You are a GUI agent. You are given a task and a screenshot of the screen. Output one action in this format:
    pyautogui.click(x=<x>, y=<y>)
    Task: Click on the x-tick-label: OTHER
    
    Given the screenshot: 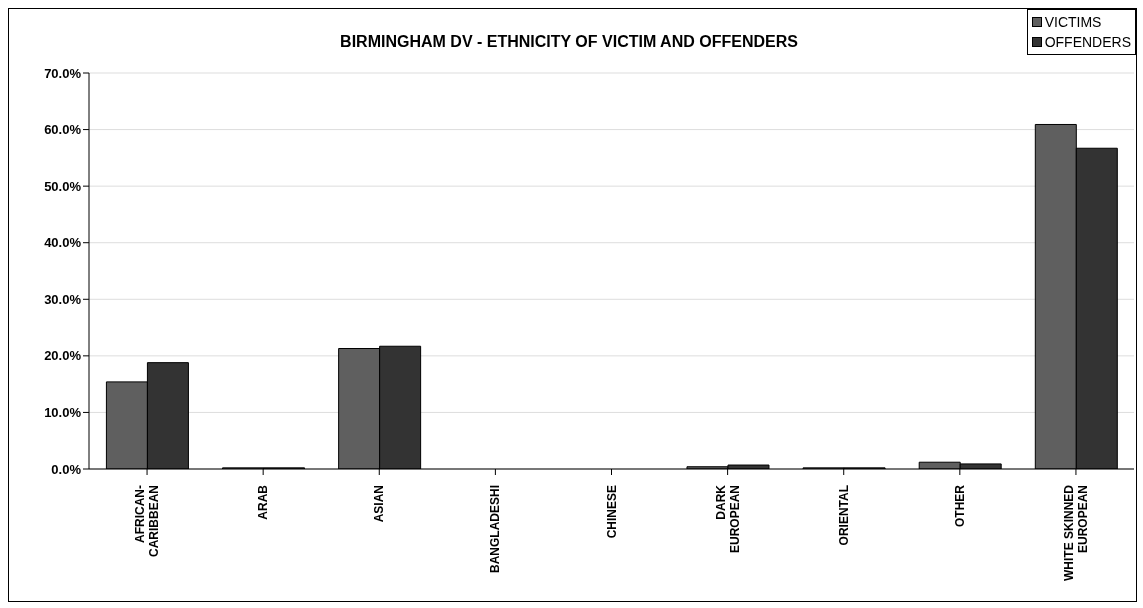 What is the action you would take?
    pyautogui.click(x=959, y=505)
    